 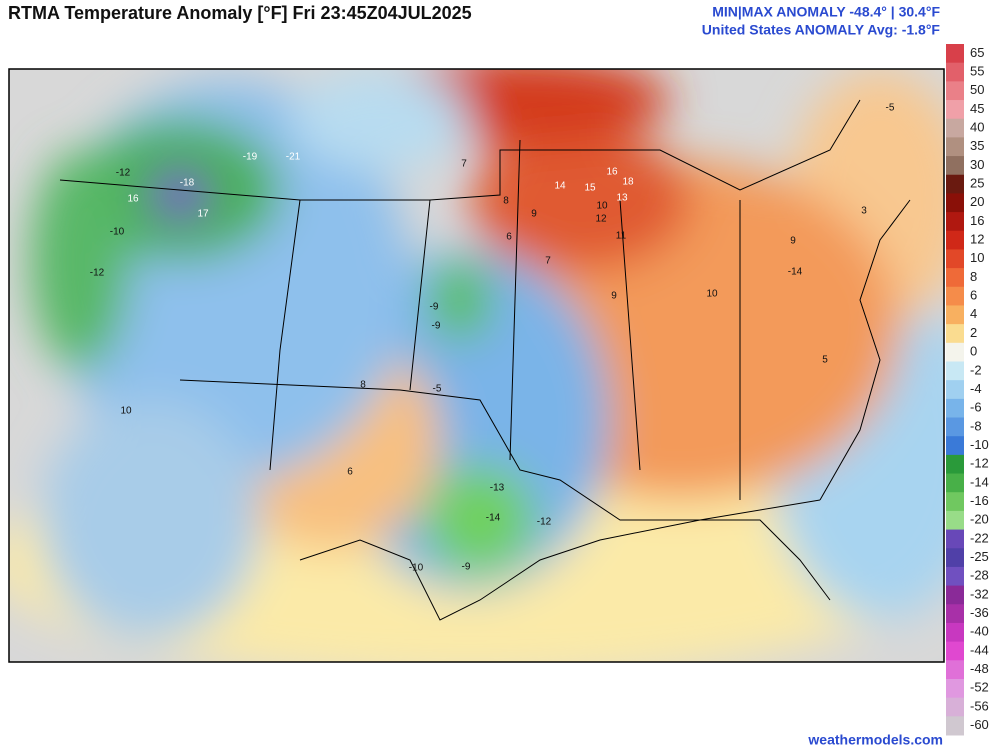 I want to click on station-value: -19, so click(x=250, y=157).